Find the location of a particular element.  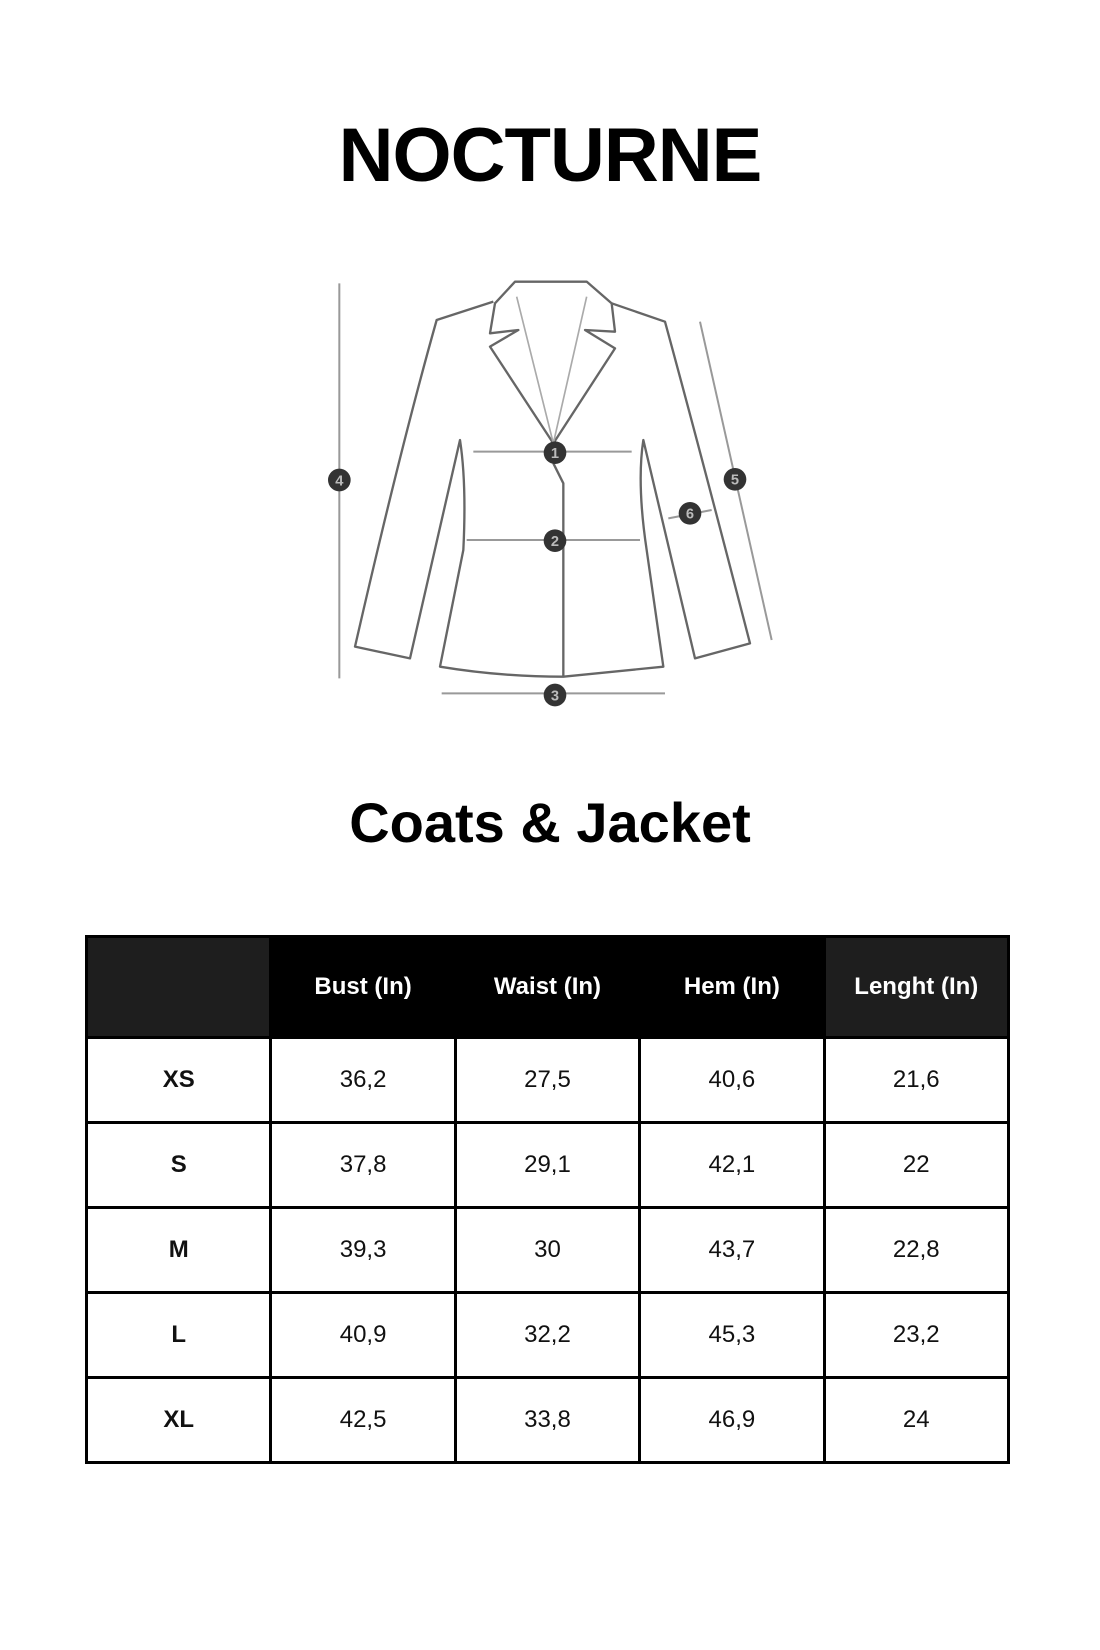

size-label: XL is located at coordinates (178, 1420).